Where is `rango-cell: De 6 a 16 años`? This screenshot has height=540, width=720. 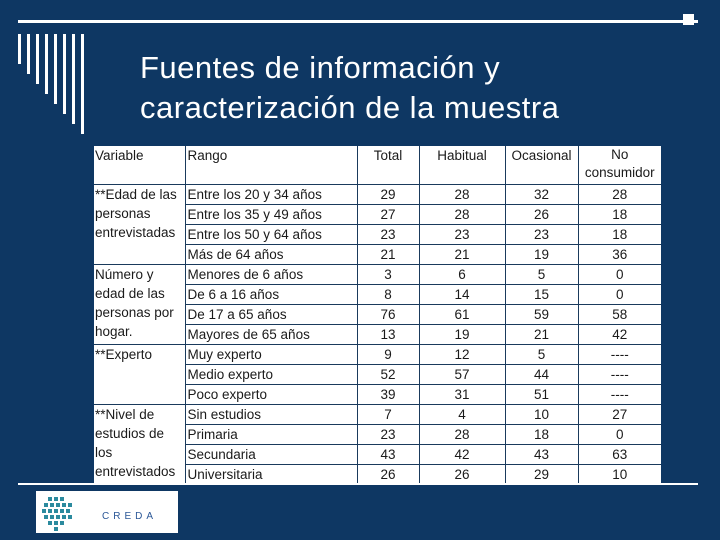
rango-cell: De 6 a 16 años is located at coordinates (271, 294).